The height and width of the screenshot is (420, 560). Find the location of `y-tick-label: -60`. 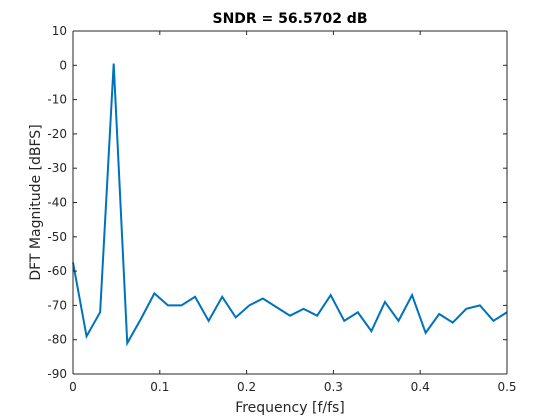

y-tick-label: -60 is located at coordinates (57, 271).